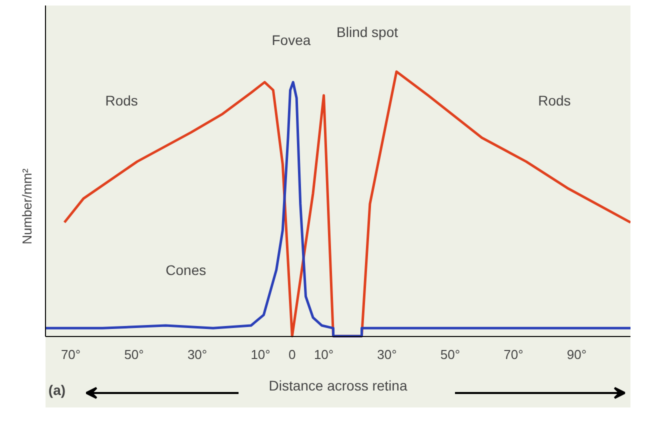 The height and width of the screenshot is (422, 649). Describe the element at coordinates (576, 354) in the screenshot. I see `x-tick-label: 90°` at that location.